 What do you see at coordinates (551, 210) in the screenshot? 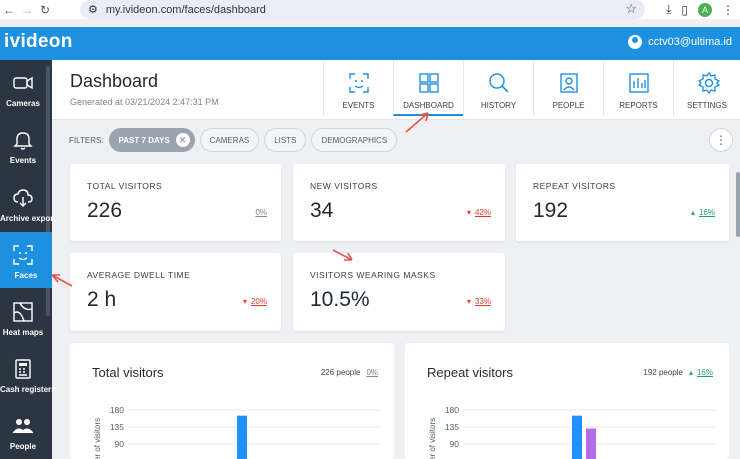
I see `stat-value: 192` at bounding box center [551, 210].